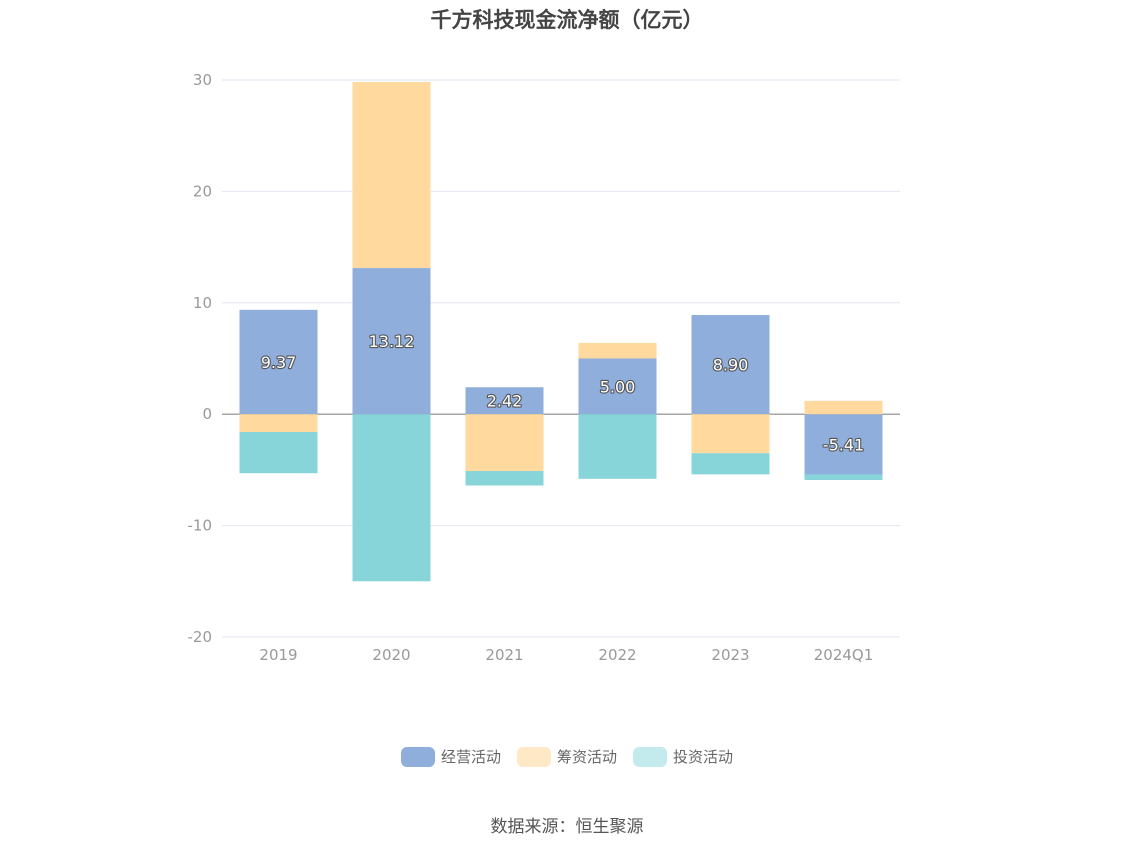 This screenshot has height=849, width=1134. Describe the element at coordinates (200, 526) in the screenshot. I see `y-tick-label: -10` at that location.